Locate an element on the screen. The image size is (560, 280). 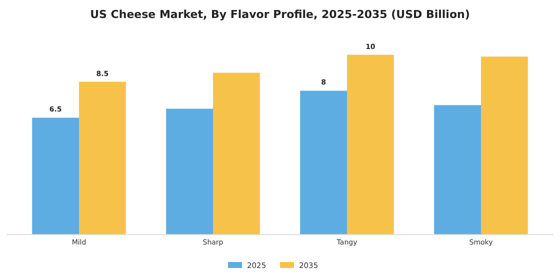
chart-title: US Cheese Market, By Flavor Profile, 2025-2035 (USD Billion) is located at coordinates (280, 14).